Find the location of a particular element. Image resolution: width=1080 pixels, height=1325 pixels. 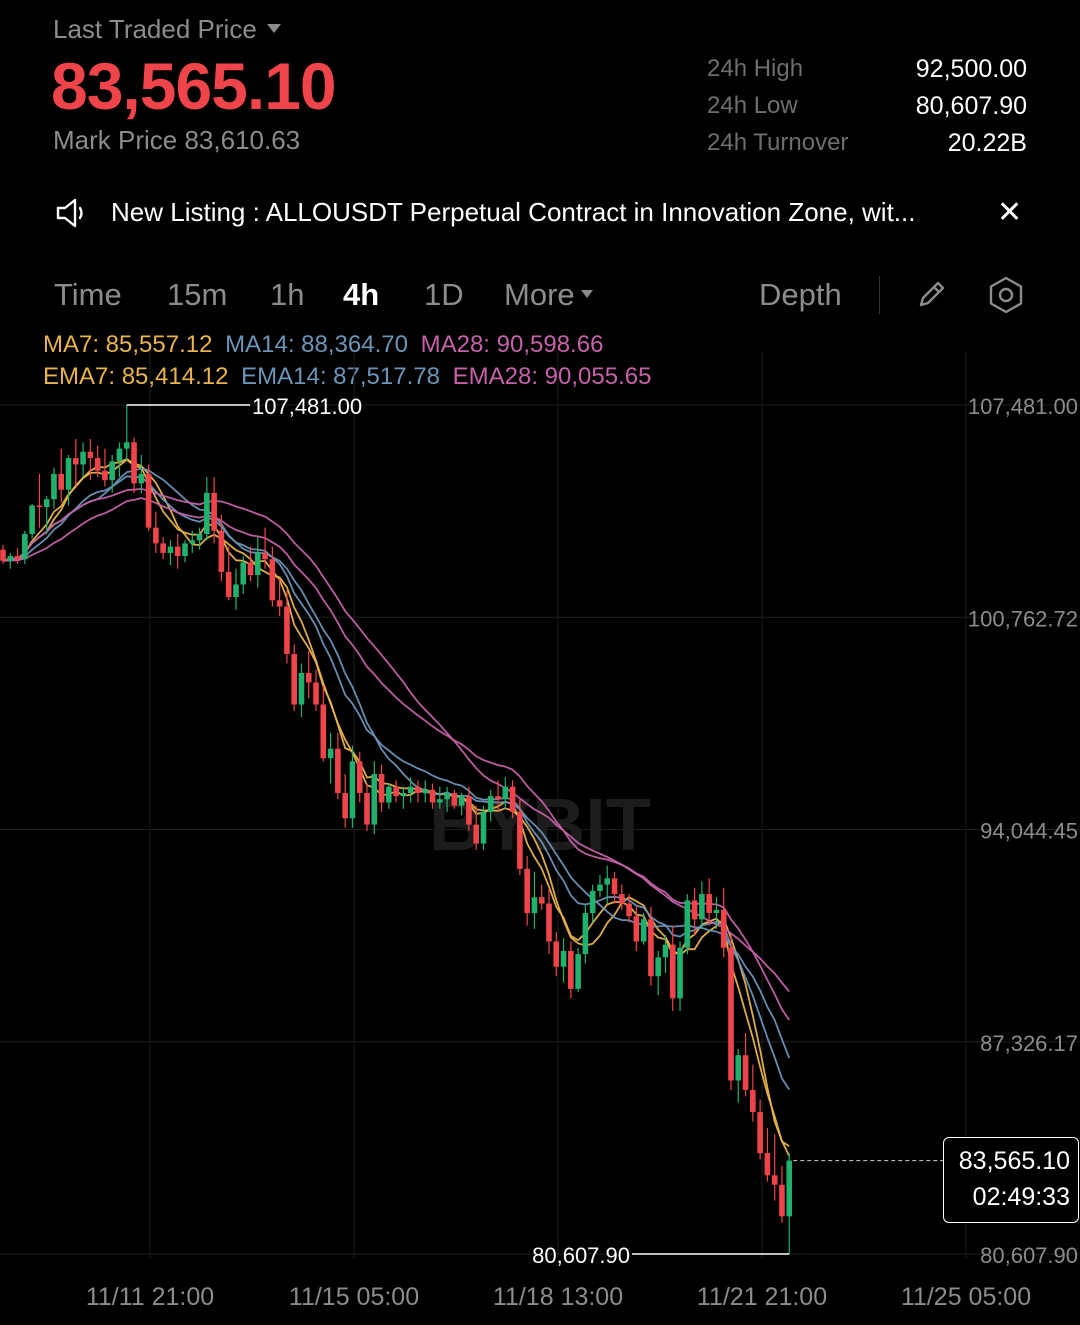

ma14-label: MA14: 88,364.70 is located at coordinates (316, 344).